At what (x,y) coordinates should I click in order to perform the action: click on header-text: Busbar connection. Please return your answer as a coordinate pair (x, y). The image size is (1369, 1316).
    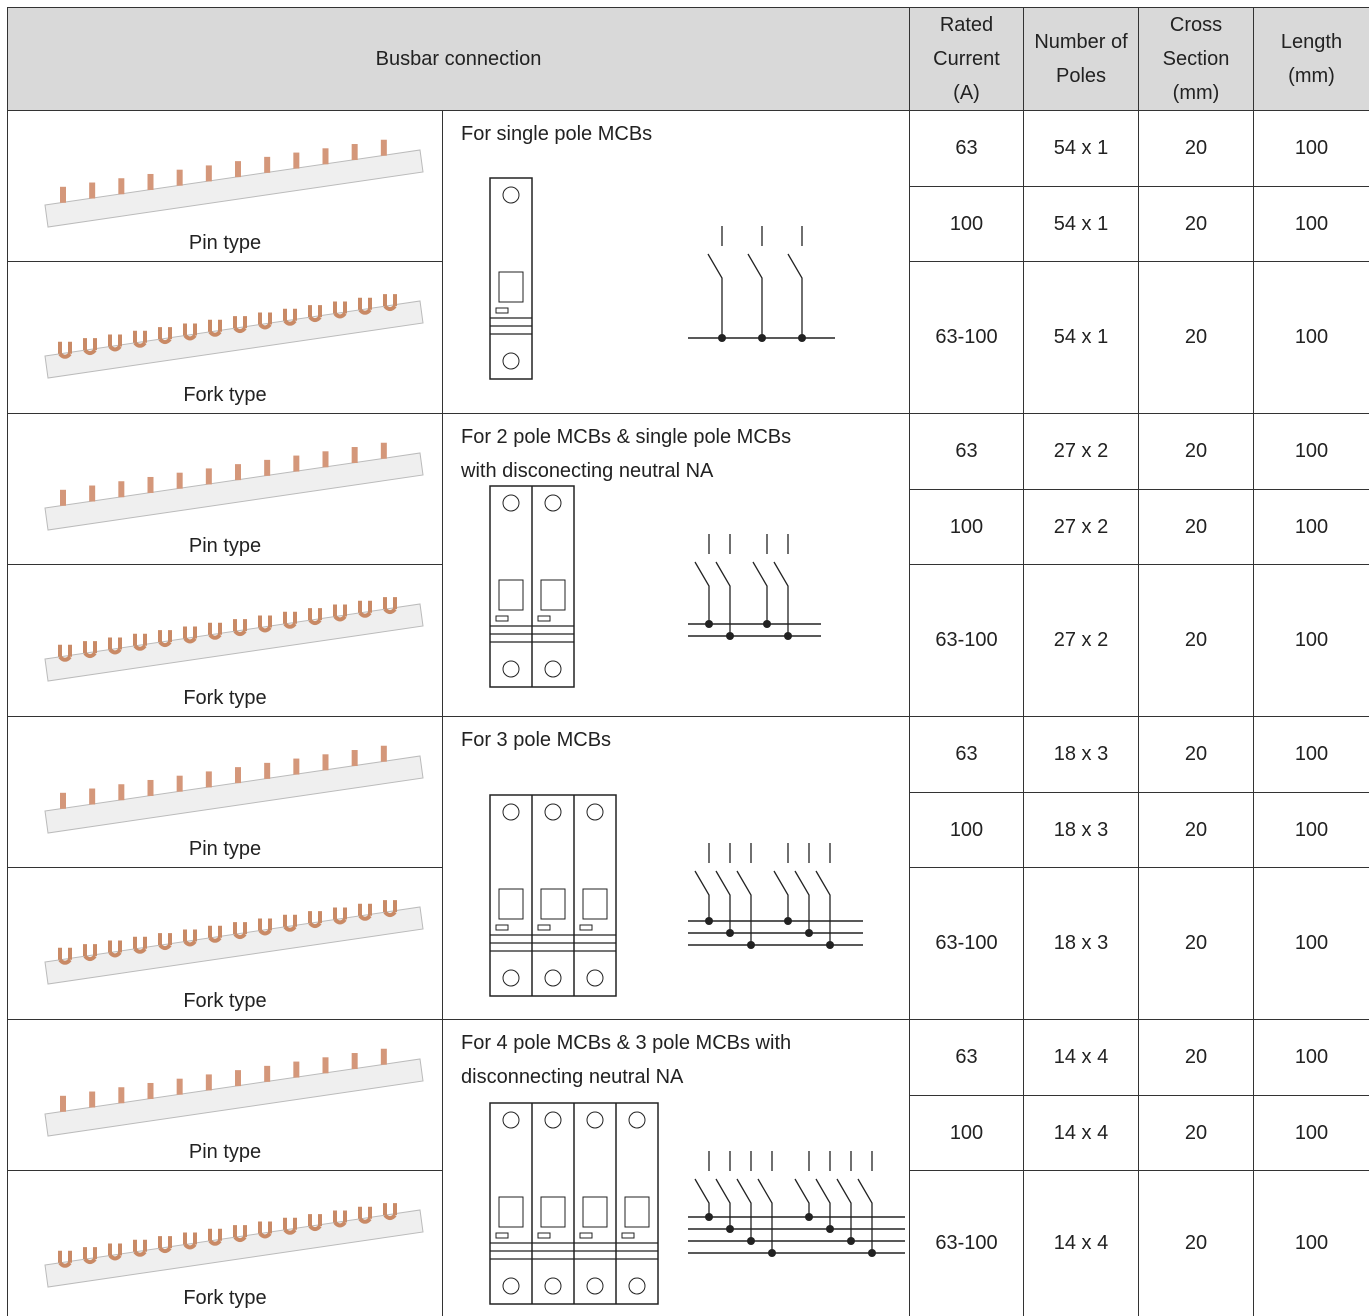
    Looking at the image, I should click on (458, 59).